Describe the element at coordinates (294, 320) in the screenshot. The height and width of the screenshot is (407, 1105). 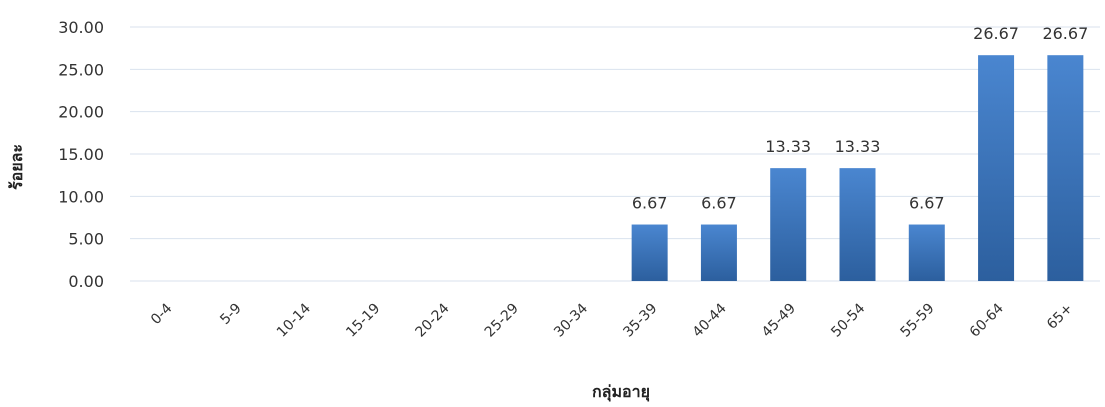
I see `x-tick-label: 10-14` at that location.